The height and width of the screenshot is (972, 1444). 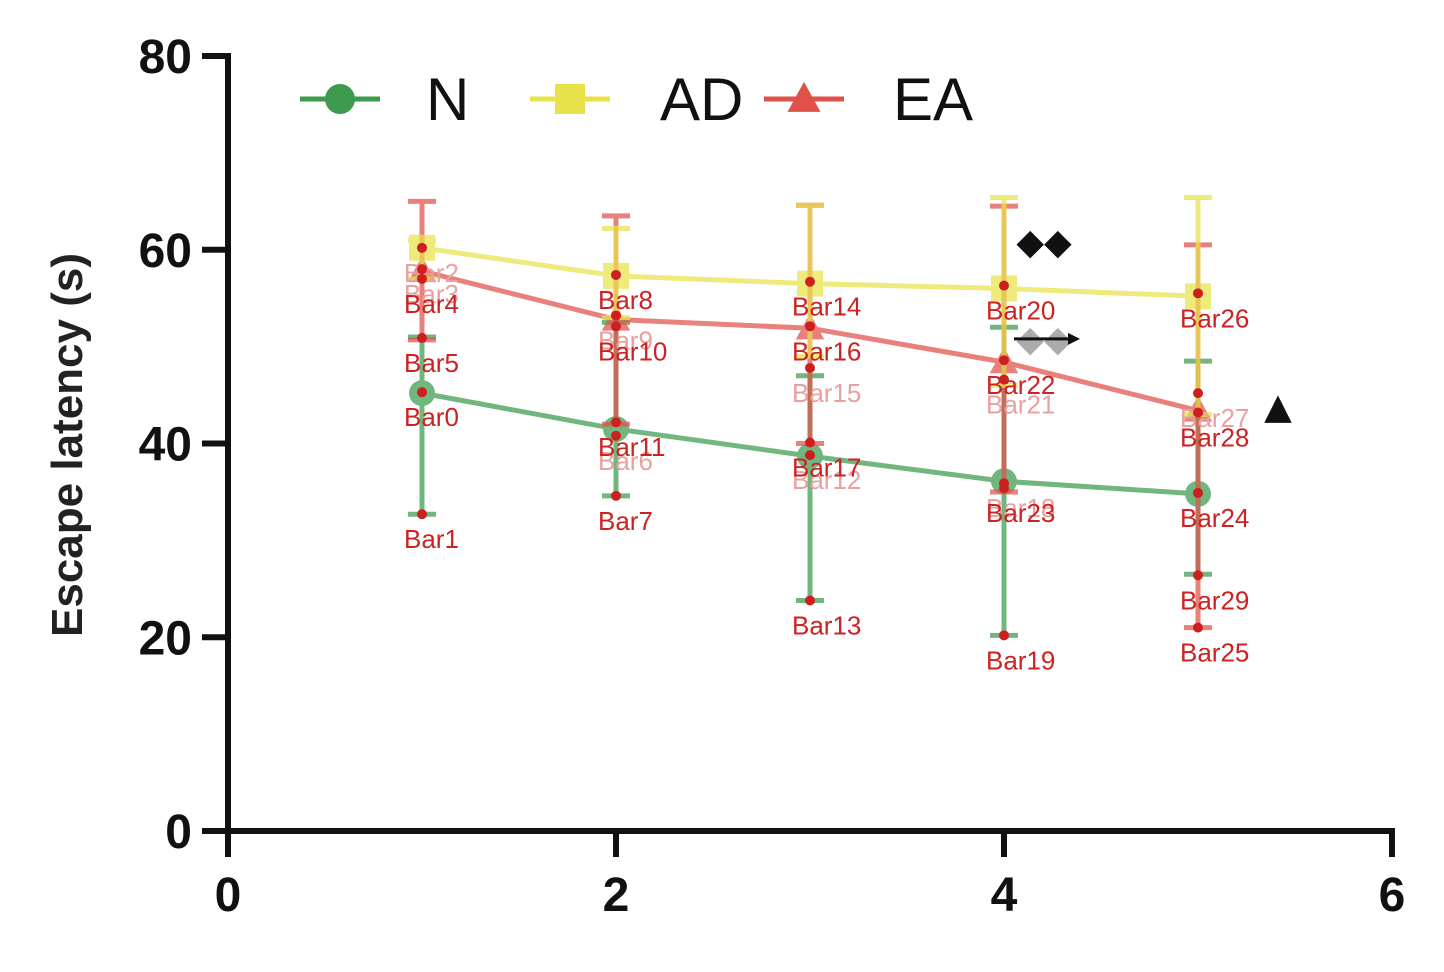 What do you see at coordinates (1020, 405) in the screenshot?
I see `annotation-label: Bar21` at bounding box center [1020, 405].